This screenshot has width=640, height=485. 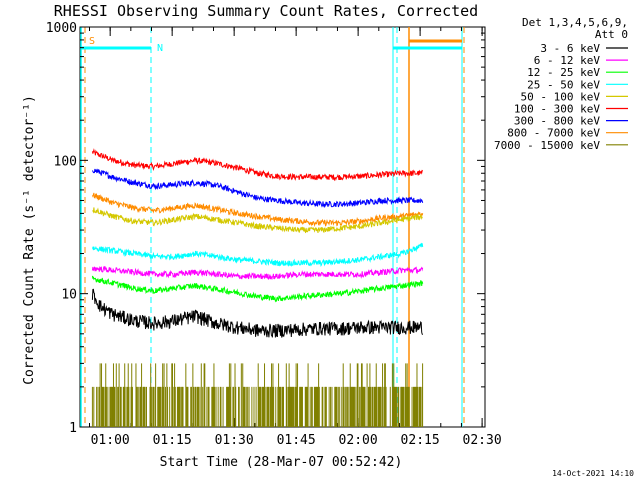 What do you see at coordinates (557, 109) in the screenshot?
I see `legend-label: 100 - 300 keV` at bounding box center [557, 109].